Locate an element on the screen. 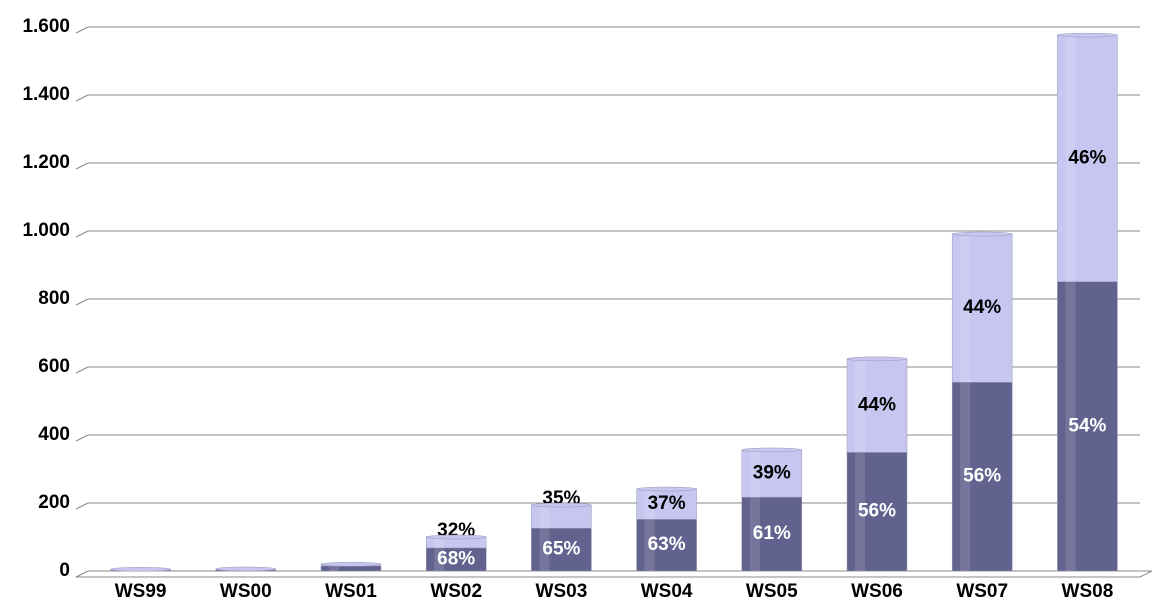 This screenshot has width=1157, height=610. y-tick-label: 1.400 is located at coordinates (46, 94).